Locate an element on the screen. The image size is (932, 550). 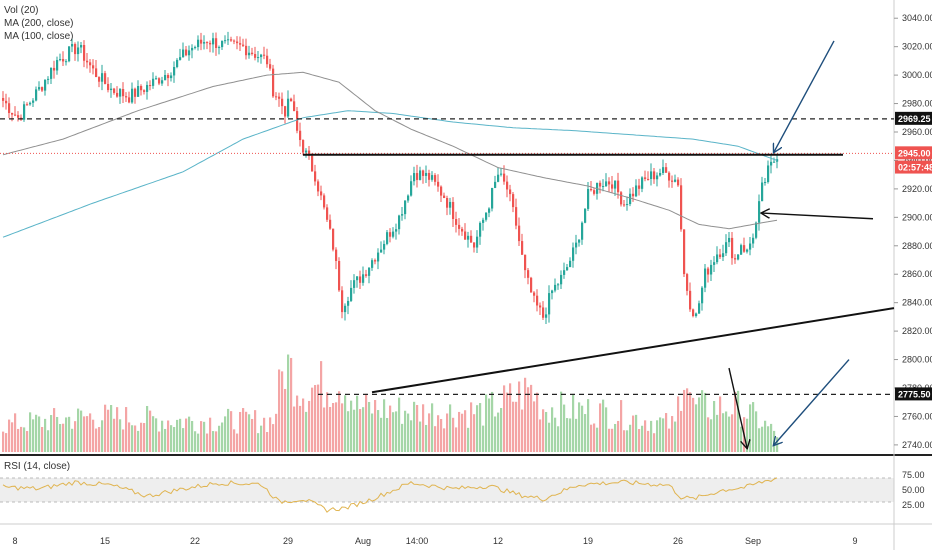
annotation-arrow is located at coordinates (804, 96).